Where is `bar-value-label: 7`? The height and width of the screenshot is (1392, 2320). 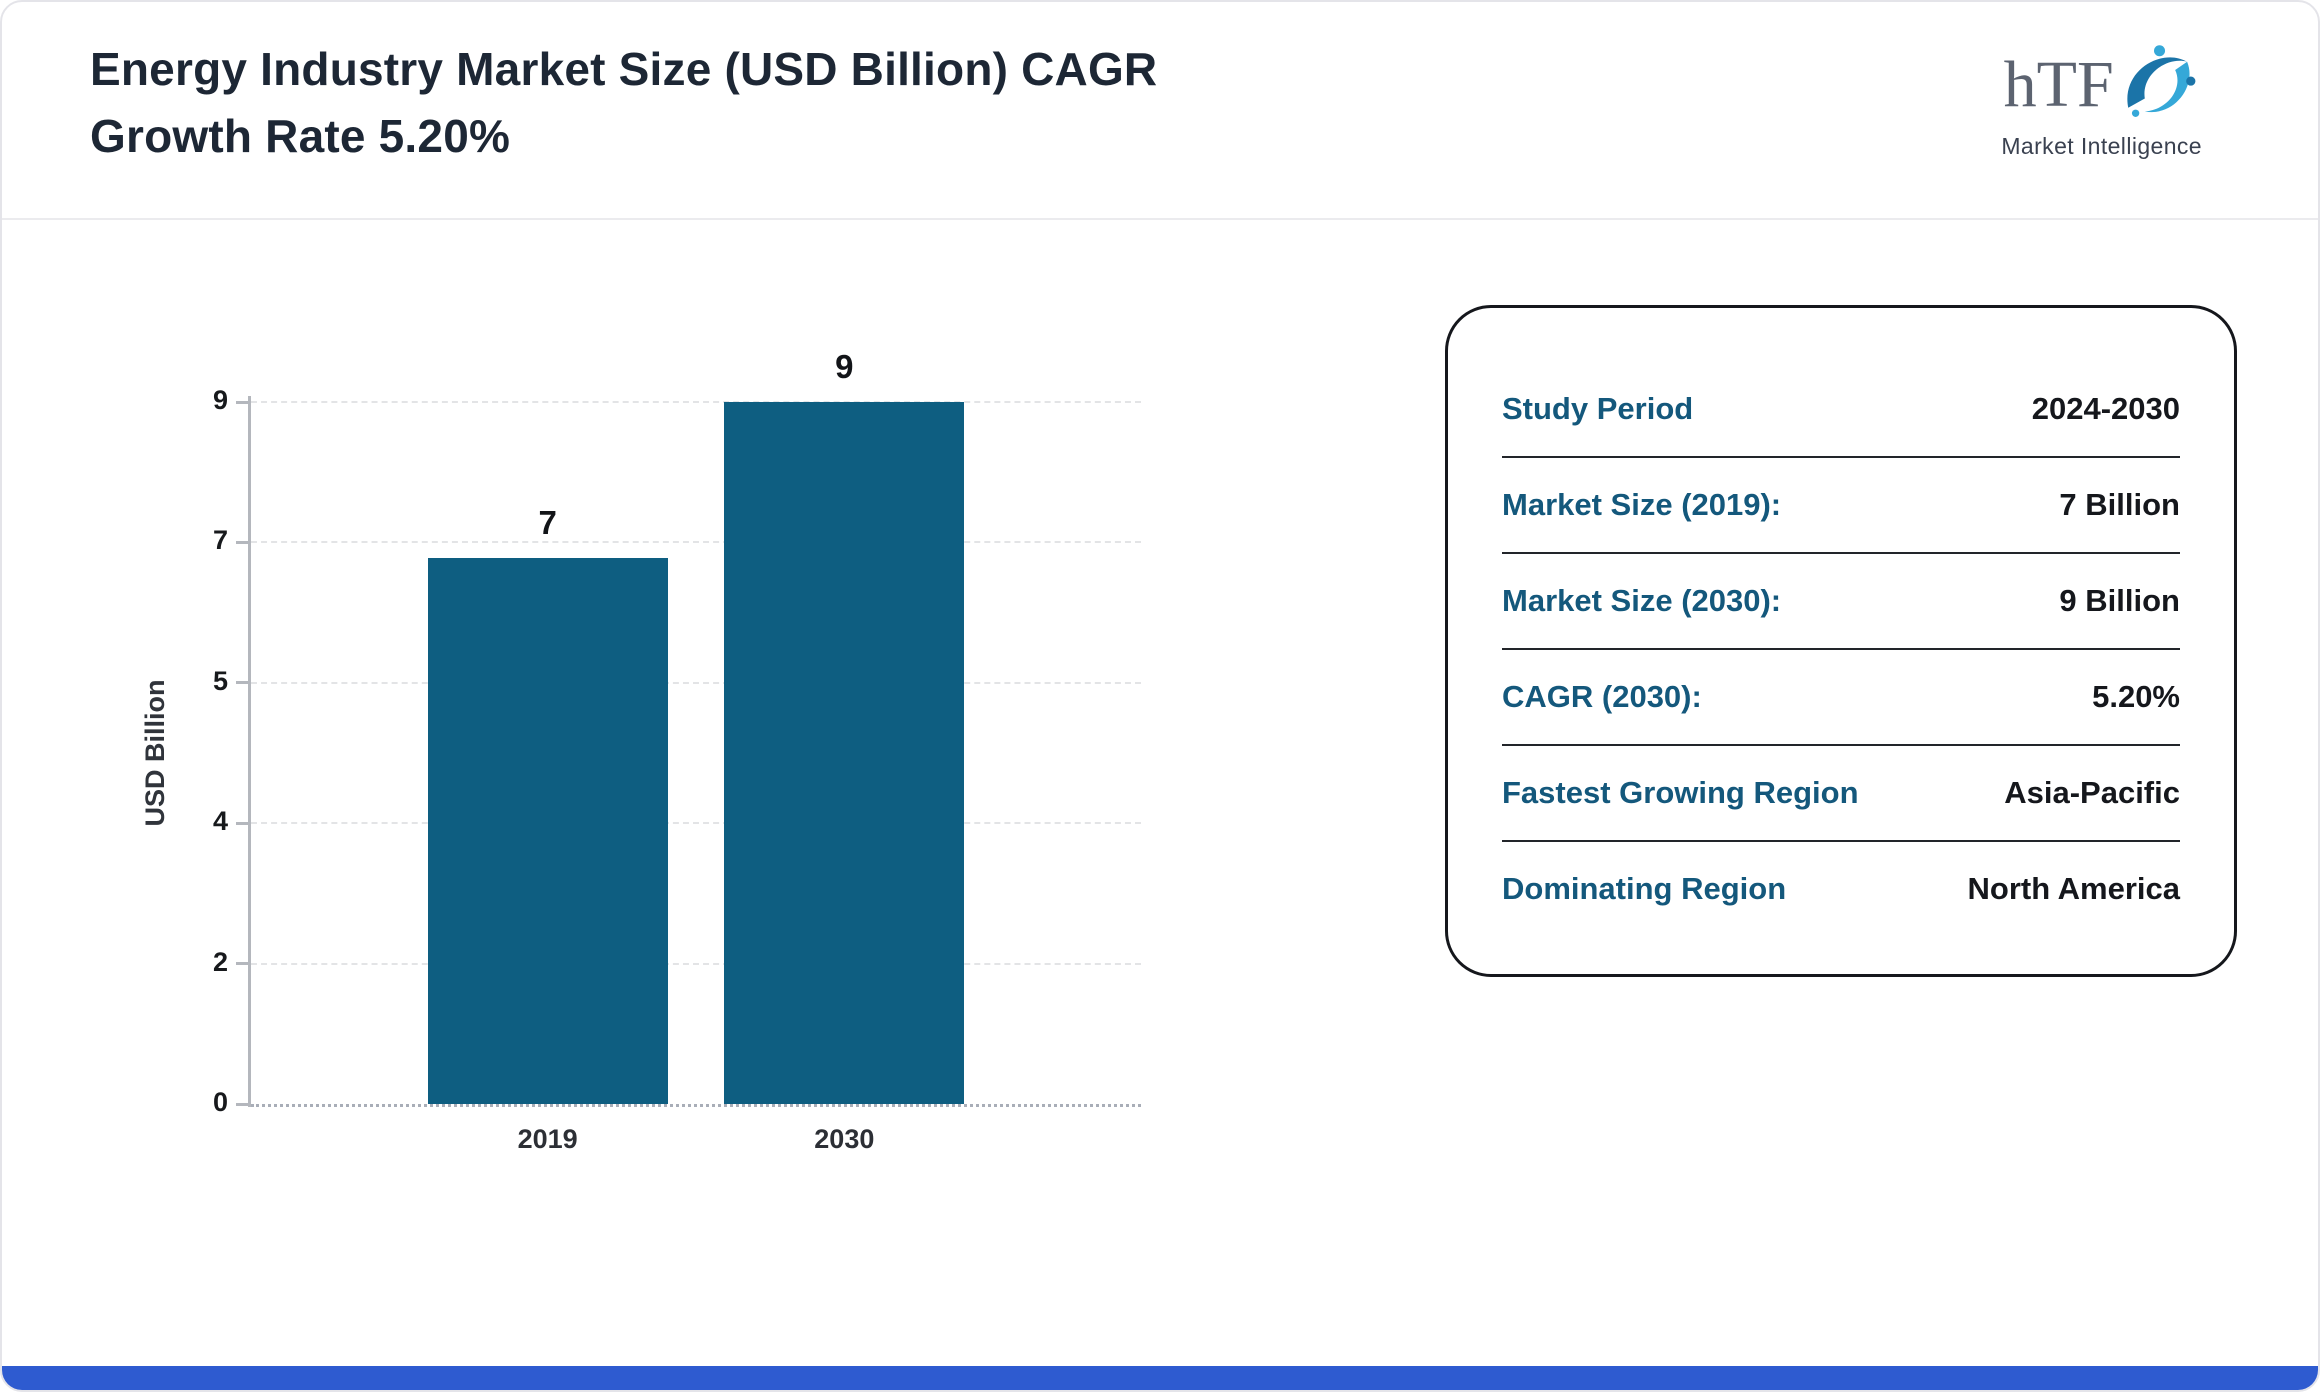 bar-value-label: 7 is located at coordinates (547, 522).